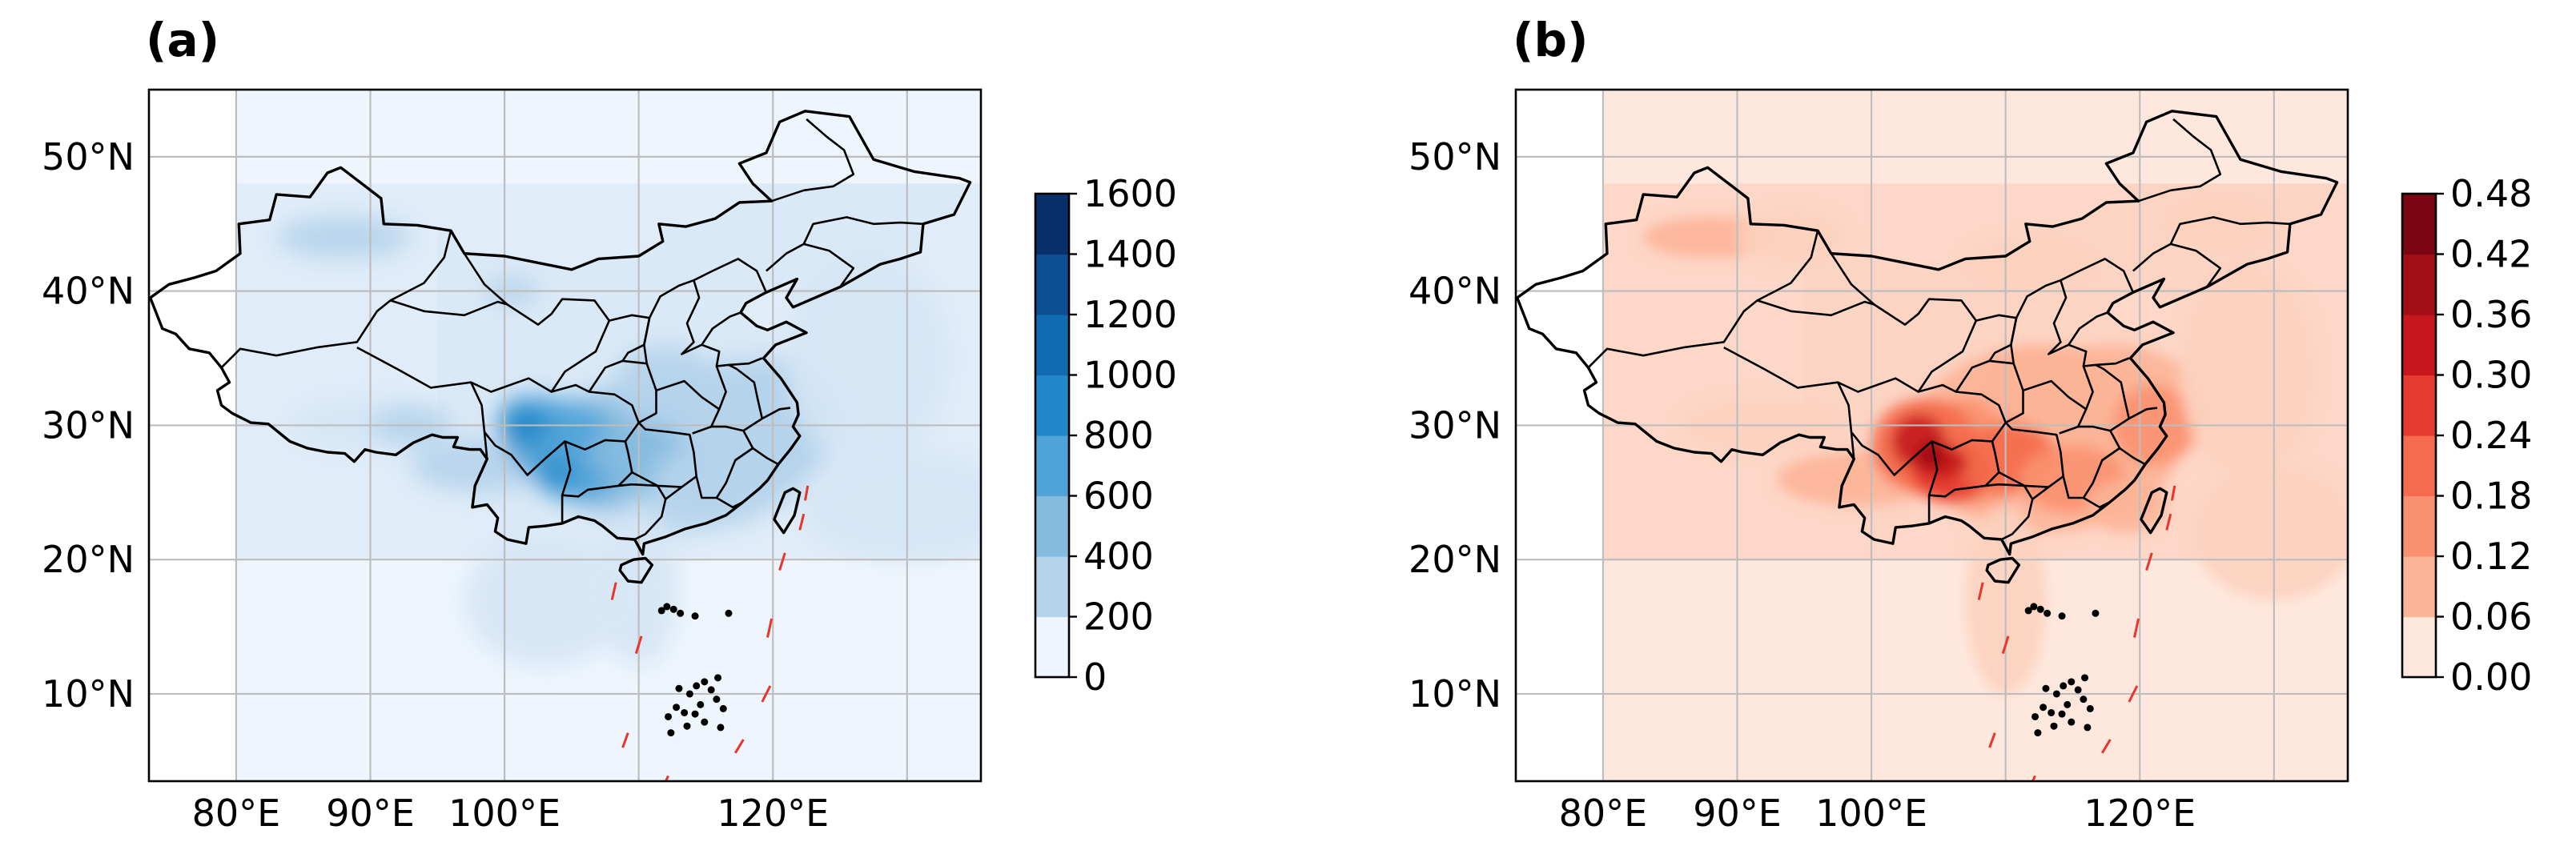  Describe the element at coordinates (1603, 814) in the screenshot. I see `x-tick-label: 80°E` at that location.